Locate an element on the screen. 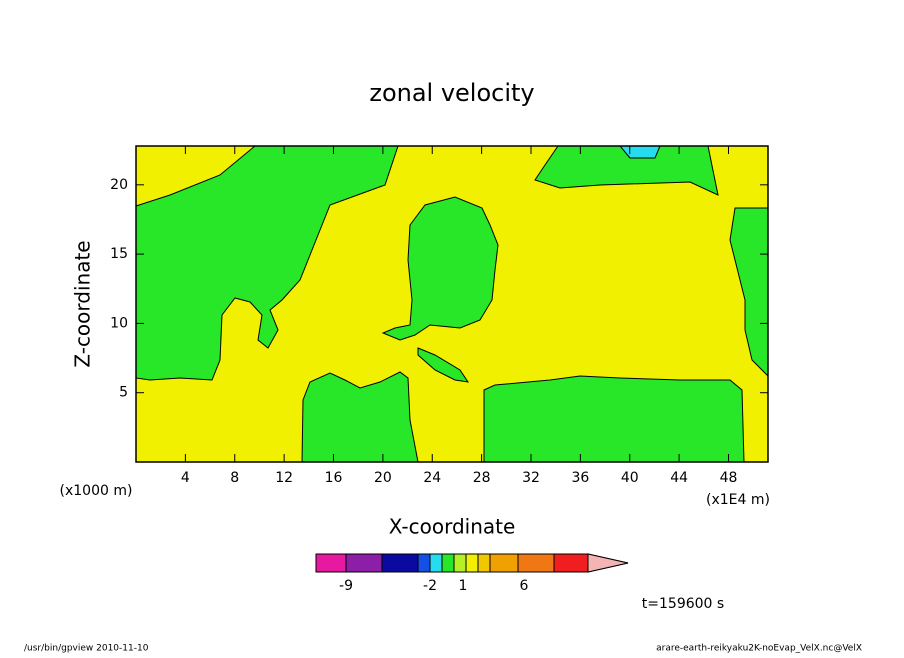  x-tick-label: 32 is located at coordinates (531, 478).